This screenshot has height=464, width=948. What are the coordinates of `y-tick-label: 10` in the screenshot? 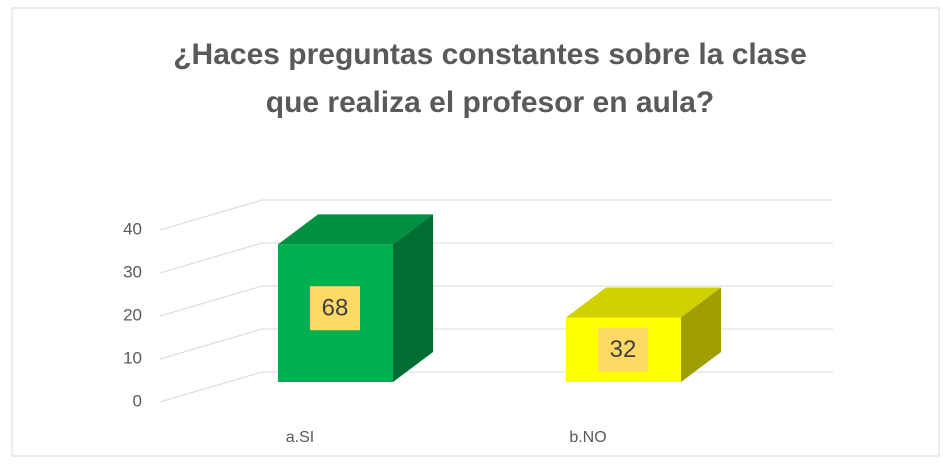 It's located at (132, 357).